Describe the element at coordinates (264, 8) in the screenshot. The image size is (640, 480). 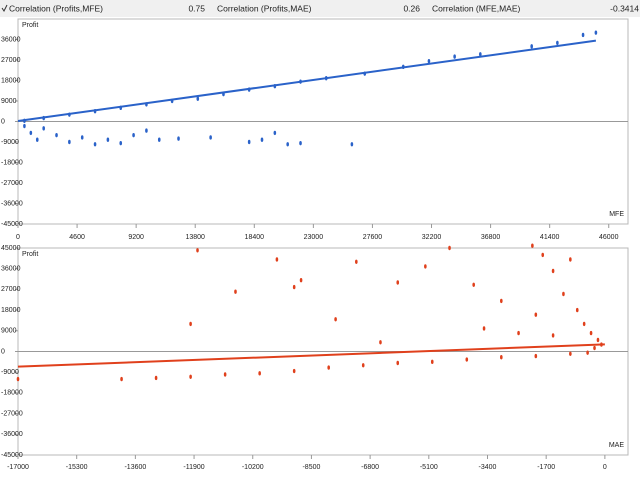
I see `header-label: Correlation (Profits,MAE)` at that location.